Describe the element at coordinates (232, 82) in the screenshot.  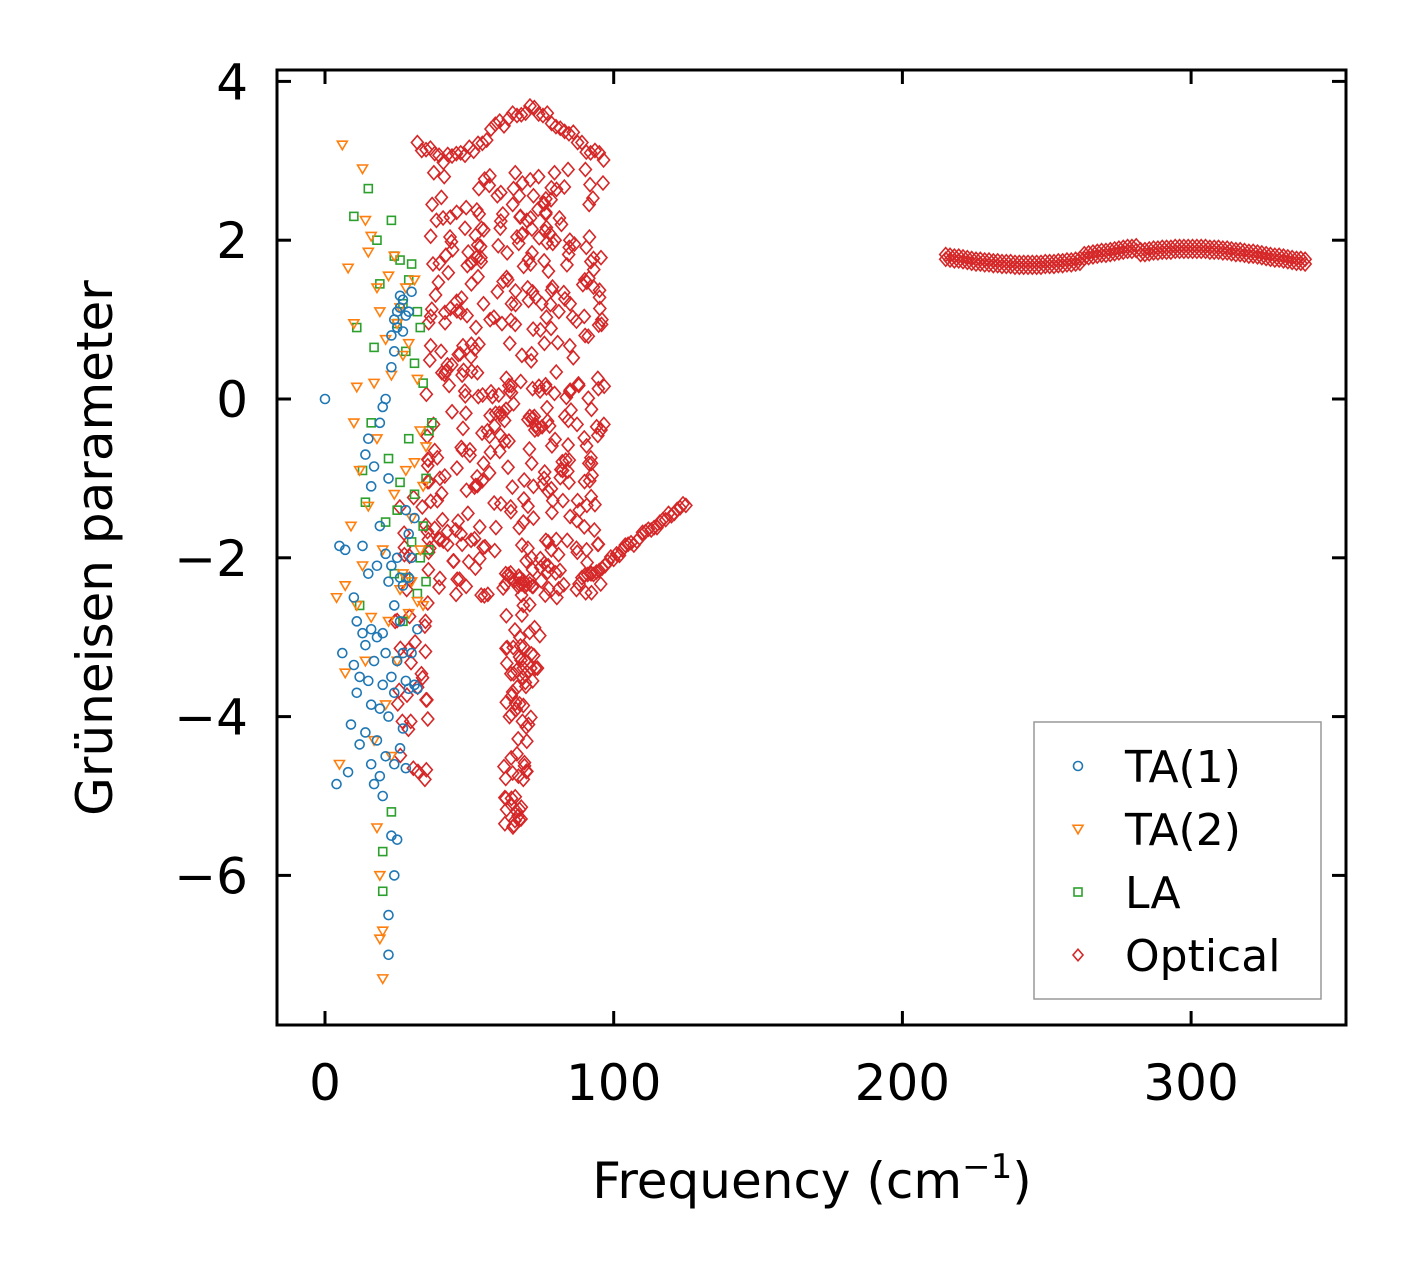
I see `y-tick-label: 4` at that location.